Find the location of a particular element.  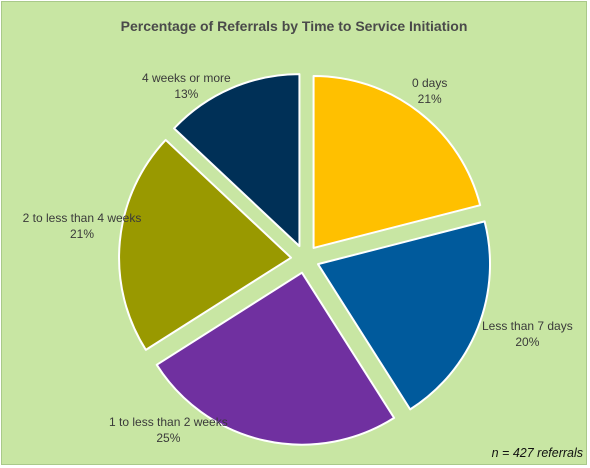

footnote: n = 427 referrals is located at coordinates (537, 453).